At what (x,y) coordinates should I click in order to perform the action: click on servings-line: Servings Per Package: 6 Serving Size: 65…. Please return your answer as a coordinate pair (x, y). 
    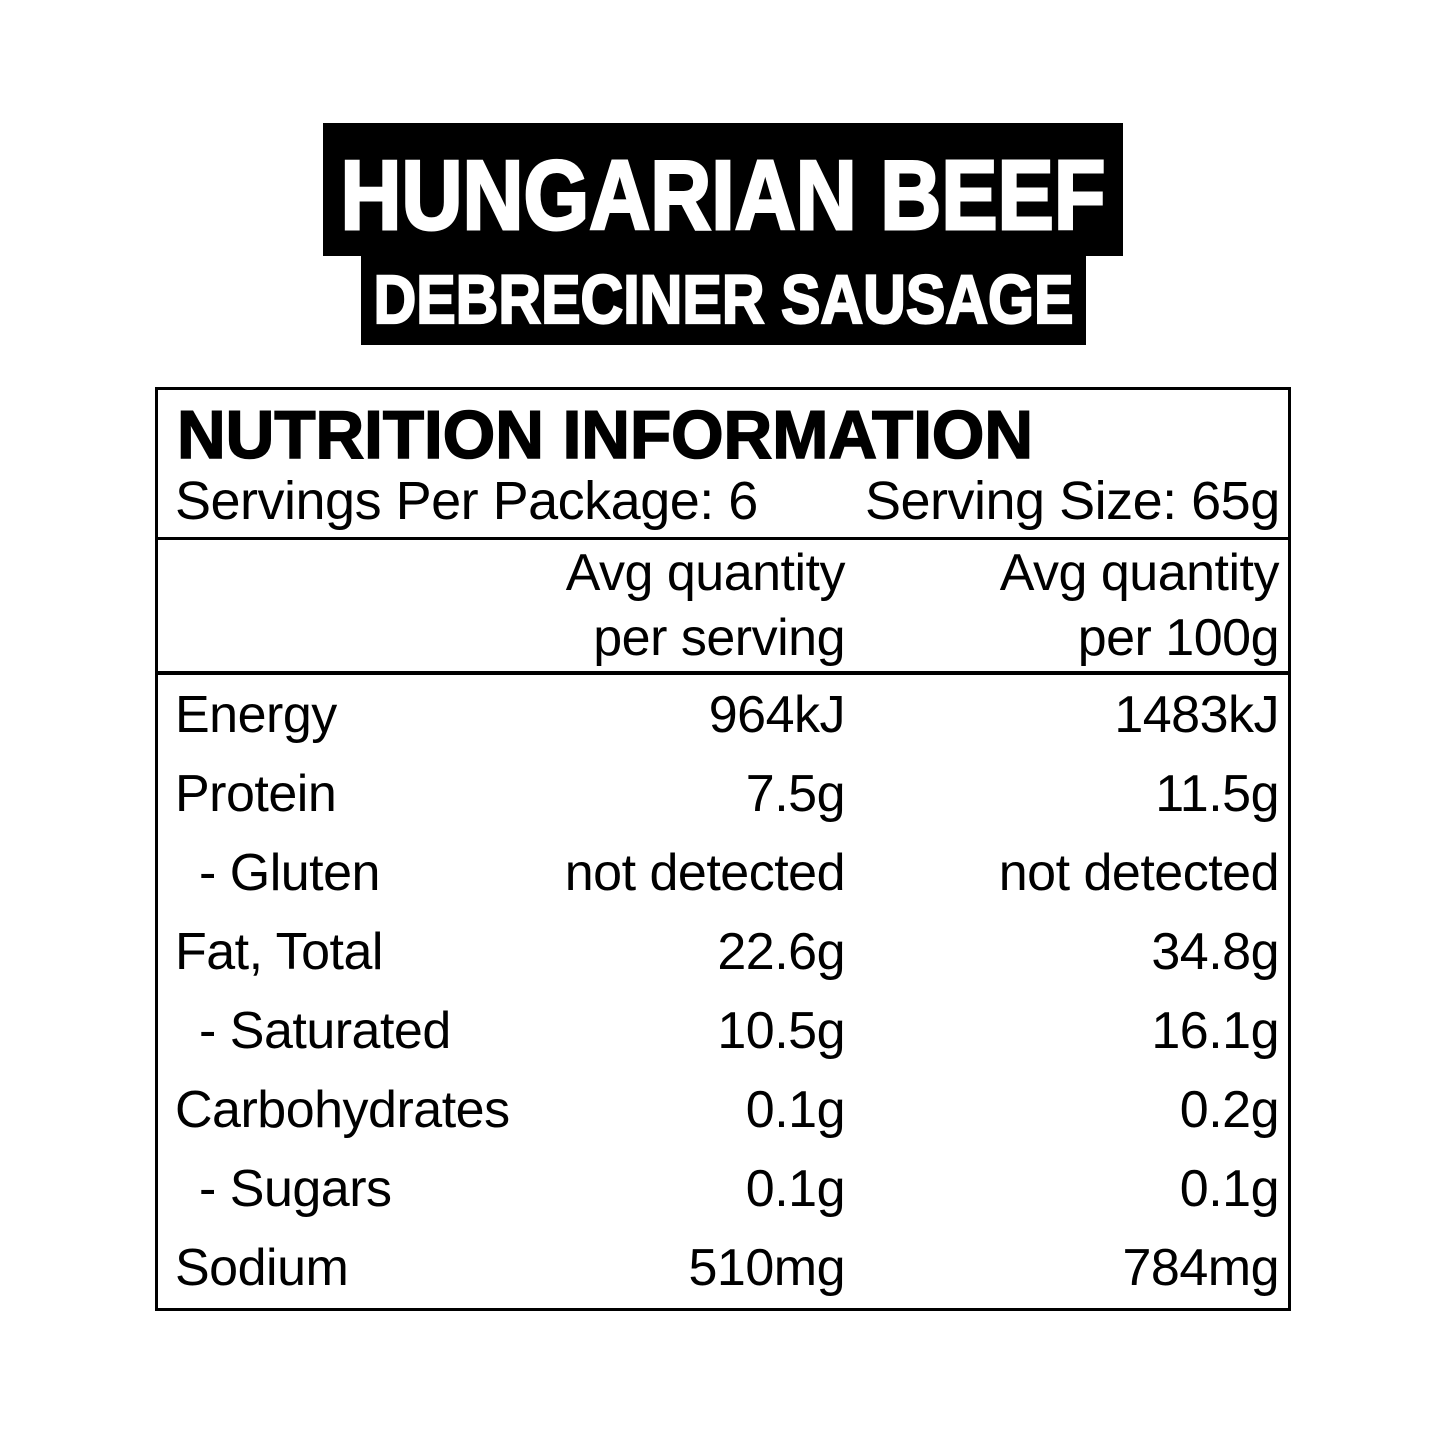
    Looking at the image, I should click on (727, 501).